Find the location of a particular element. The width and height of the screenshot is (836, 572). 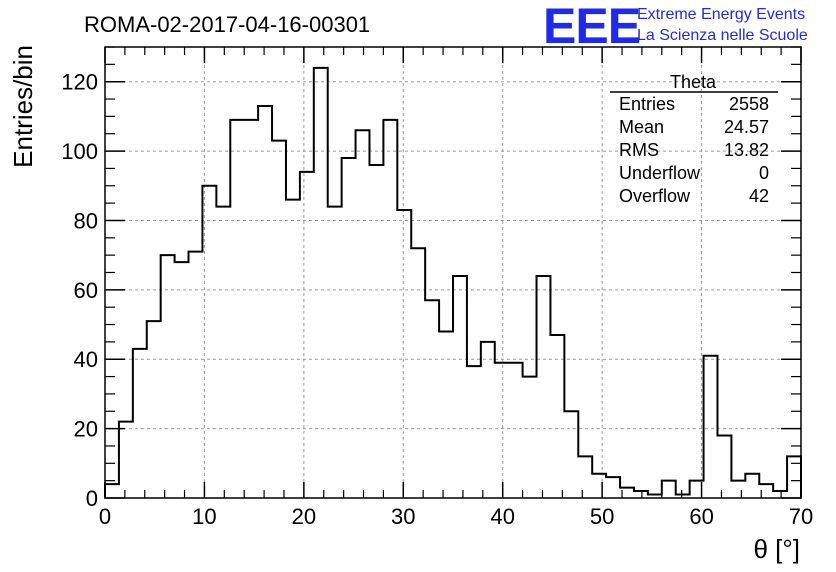

y-tick-label-60: 60 is located at coordinates (86, 290).